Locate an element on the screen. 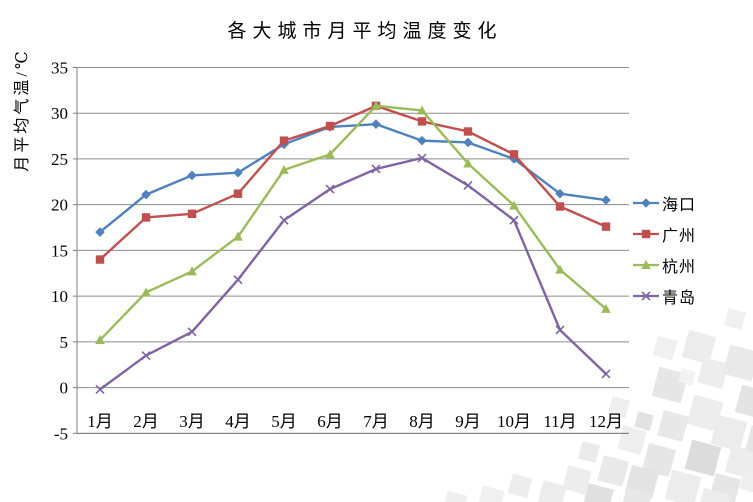 This screenshot has height=502, width=753. y-tick-label: 15 is located at coordinates (59, 250).